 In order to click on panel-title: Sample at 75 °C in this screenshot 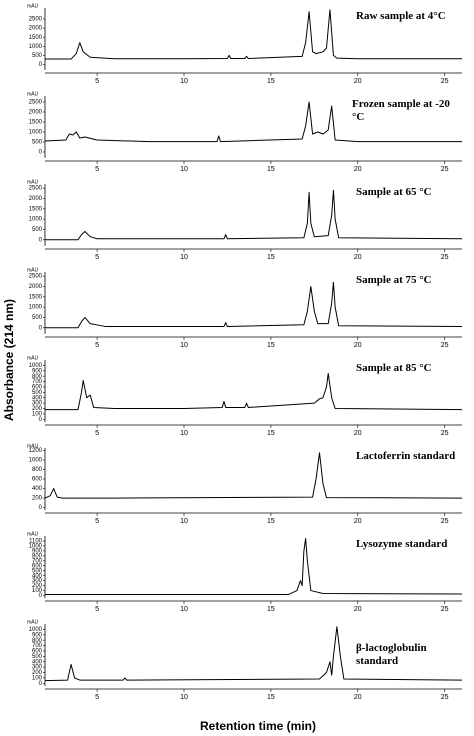, I will do `click(394, 280)`.